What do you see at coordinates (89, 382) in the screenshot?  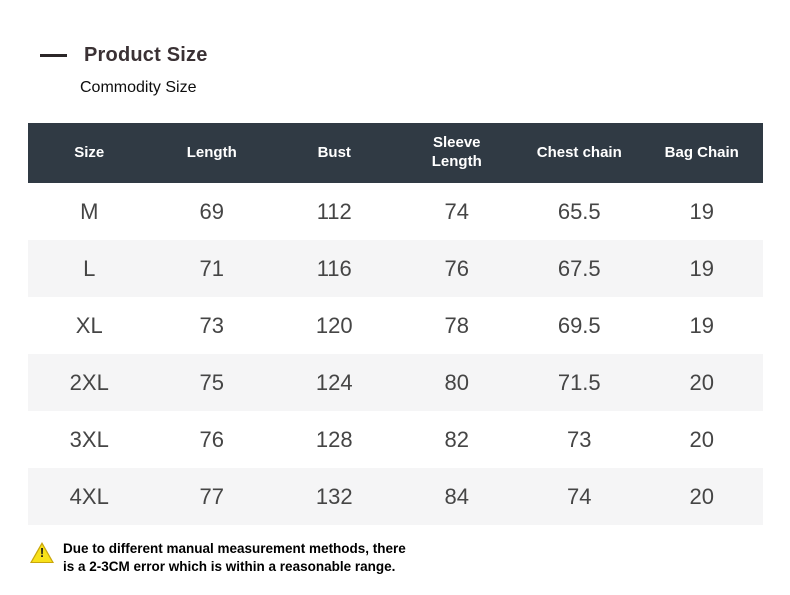 I see `size-label-cell: 2XL` at bounding box center [89, 382].